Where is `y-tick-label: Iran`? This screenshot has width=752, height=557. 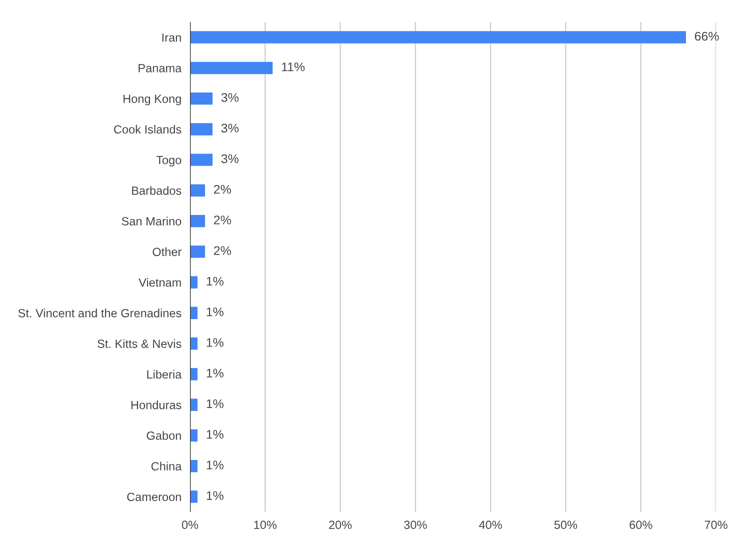 y-tick-label: Iran is located at coordinates (171, 37).